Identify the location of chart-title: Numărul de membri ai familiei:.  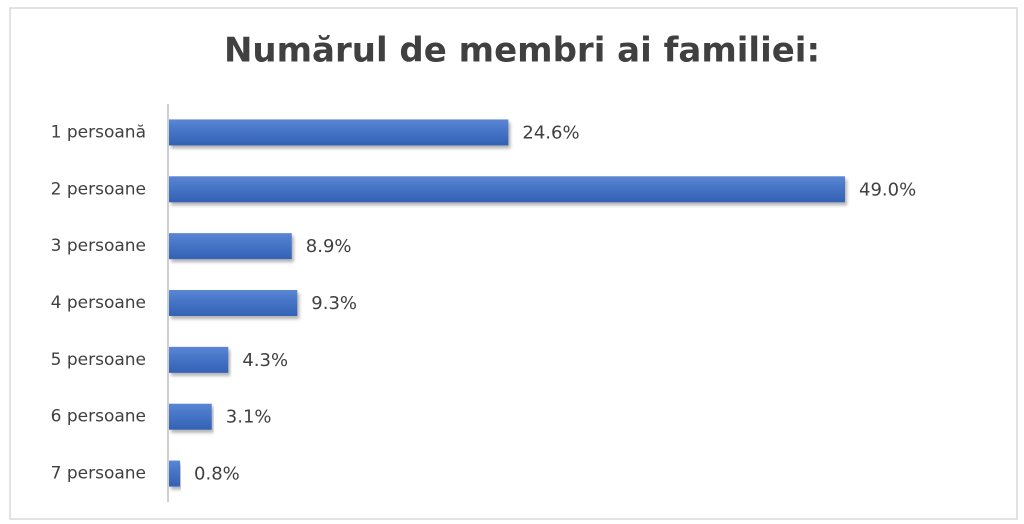
(522, 51).